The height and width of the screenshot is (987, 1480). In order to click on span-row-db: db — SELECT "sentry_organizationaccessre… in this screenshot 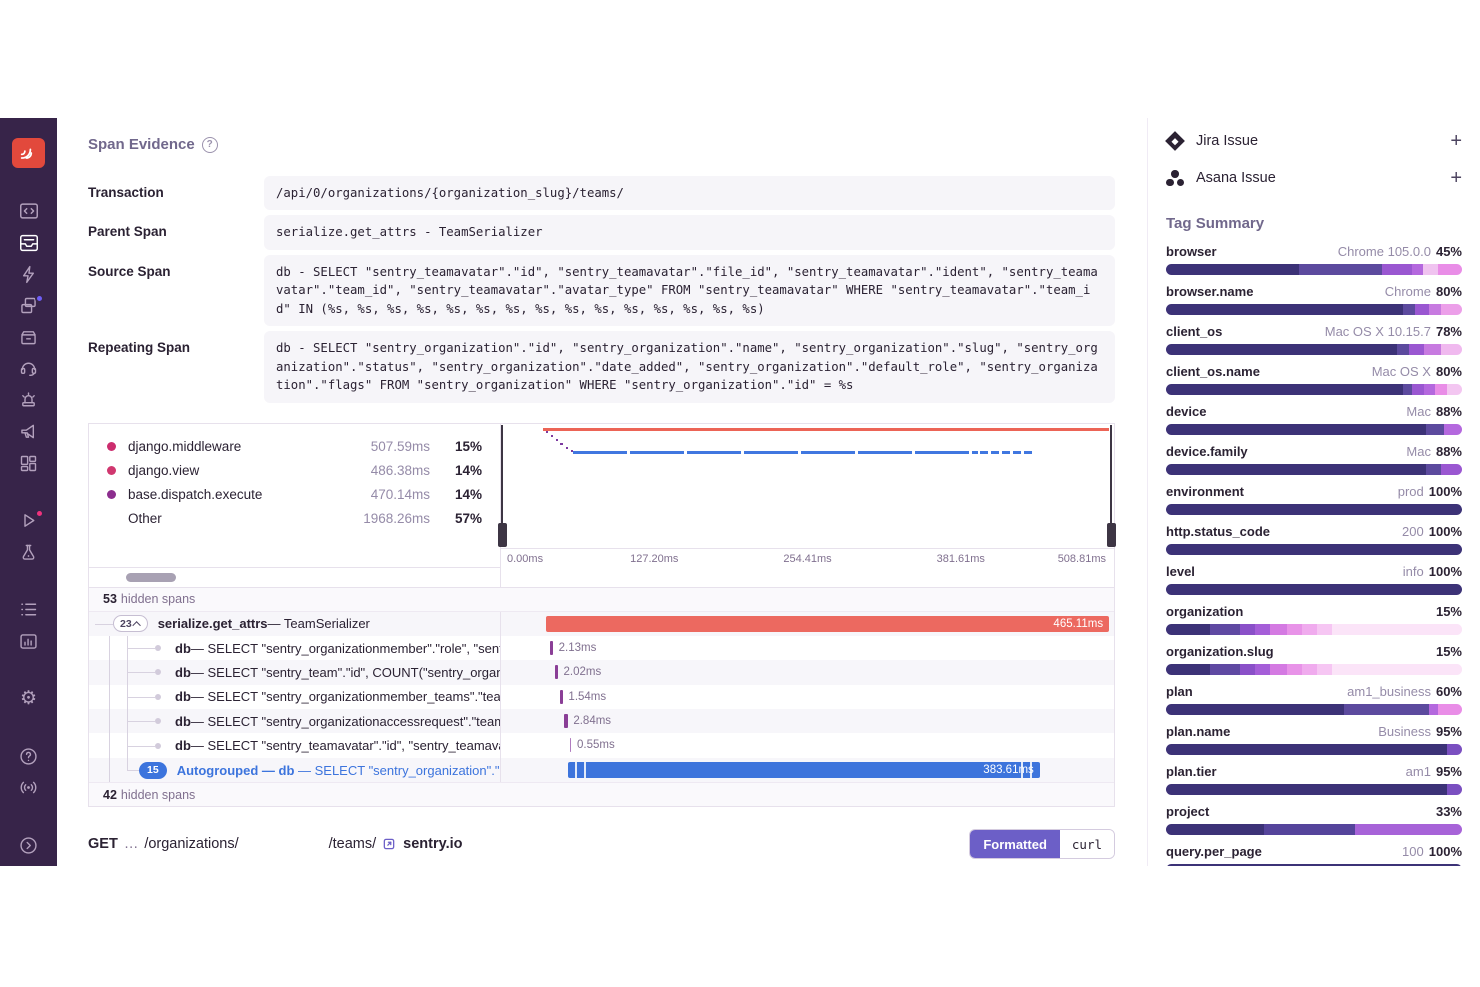, I will do `click(601, 721)`.